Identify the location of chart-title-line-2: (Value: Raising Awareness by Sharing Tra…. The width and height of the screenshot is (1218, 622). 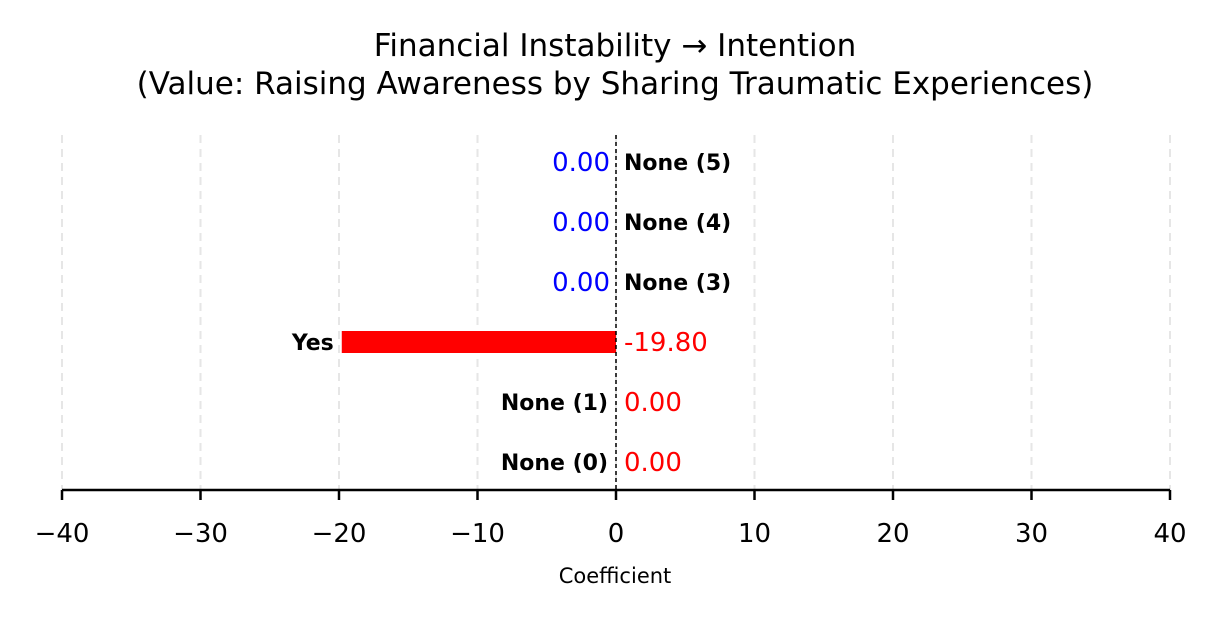
(615, 84).